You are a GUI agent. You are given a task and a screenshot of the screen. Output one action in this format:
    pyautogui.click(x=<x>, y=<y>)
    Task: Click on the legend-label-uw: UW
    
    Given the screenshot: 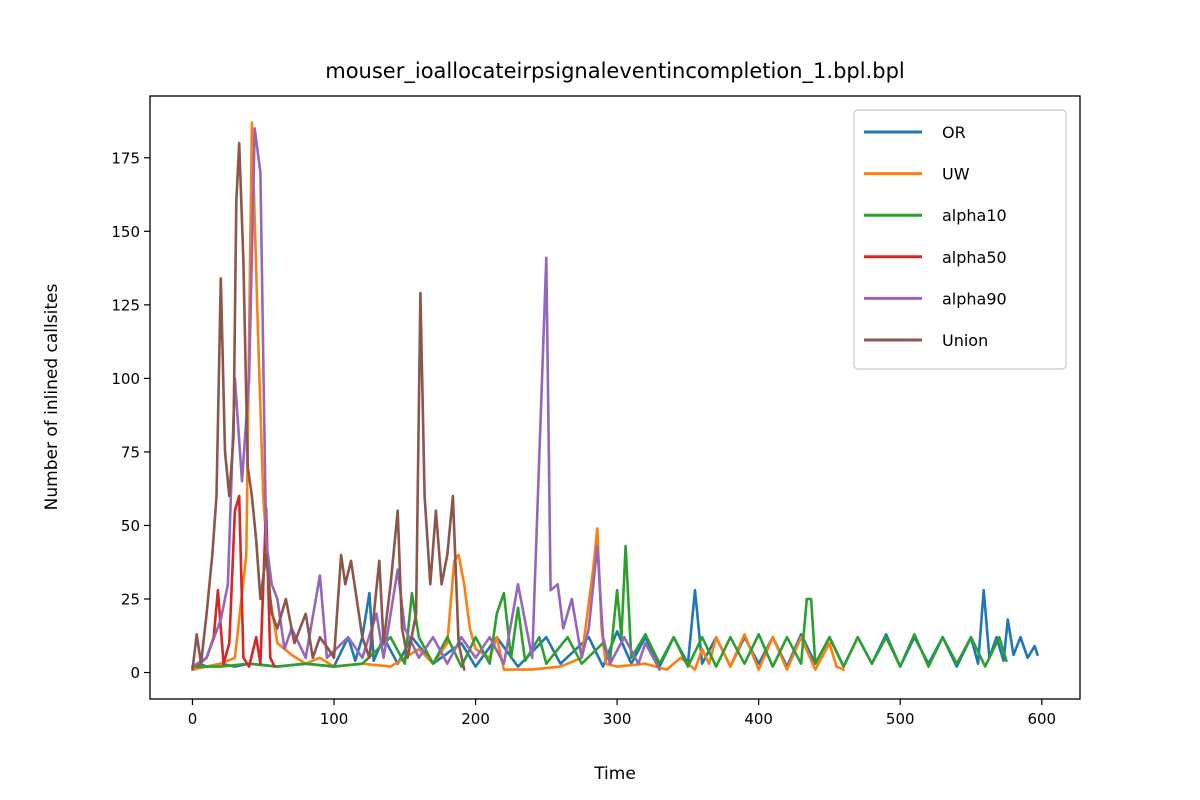 What is the action you would take?
    pyautogui.click(x=956, y=174)
    